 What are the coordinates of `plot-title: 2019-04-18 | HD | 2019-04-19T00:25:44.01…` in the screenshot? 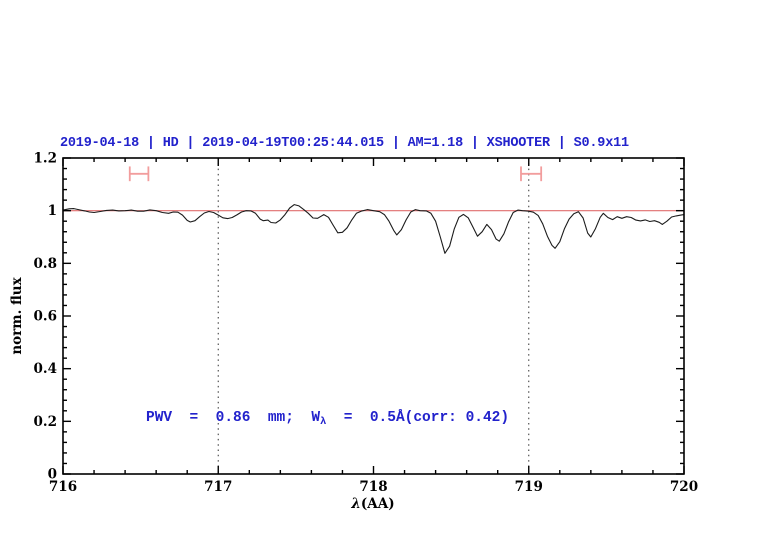 It's located at (344, 143).